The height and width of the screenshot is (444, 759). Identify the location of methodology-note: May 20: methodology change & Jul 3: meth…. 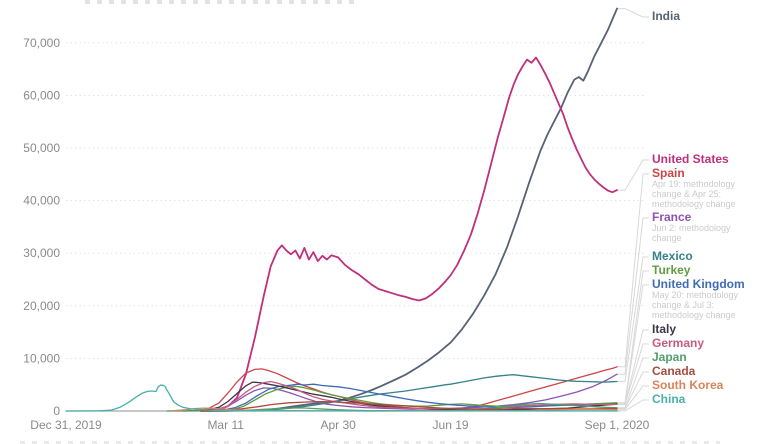
(695, 305).